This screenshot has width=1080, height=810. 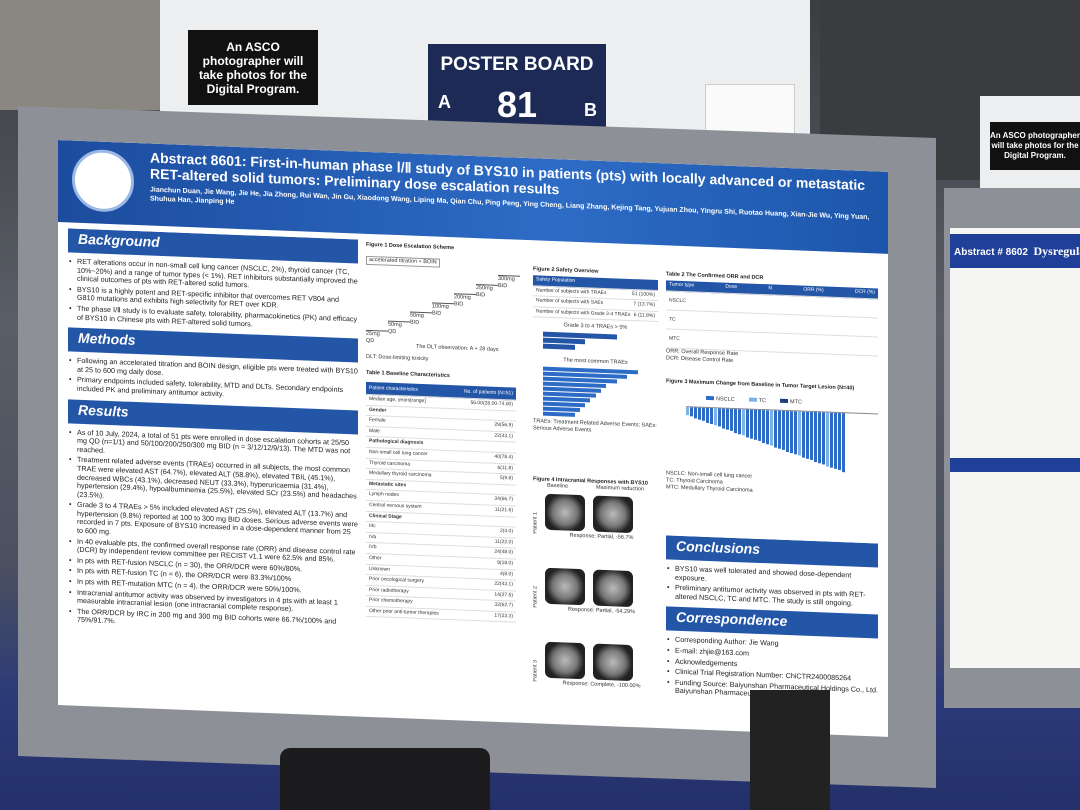 I want to click on neighbor-abstract: Abstract # 8602, so click(x=991, y=252).